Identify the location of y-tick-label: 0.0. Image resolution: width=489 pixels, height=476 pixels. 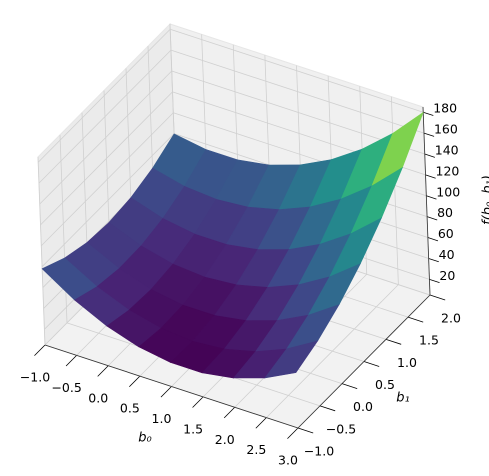
(363, 406).